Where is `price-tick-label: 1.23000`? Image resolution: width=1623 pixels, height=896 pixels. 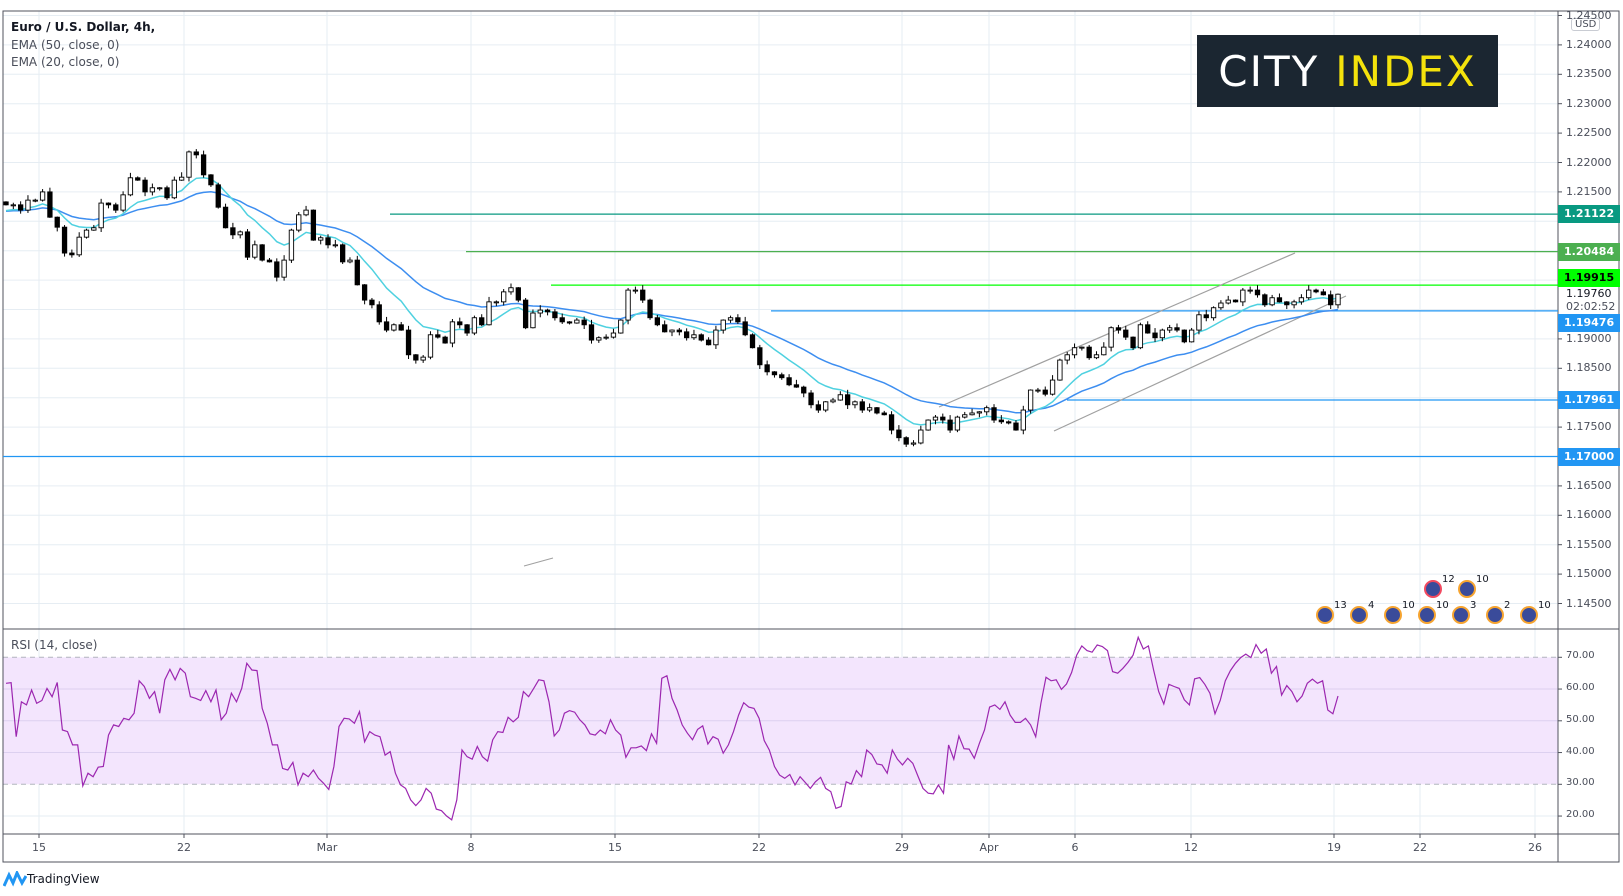
price-tick-label: 1.23000 is located at coordinates (1589, 103).